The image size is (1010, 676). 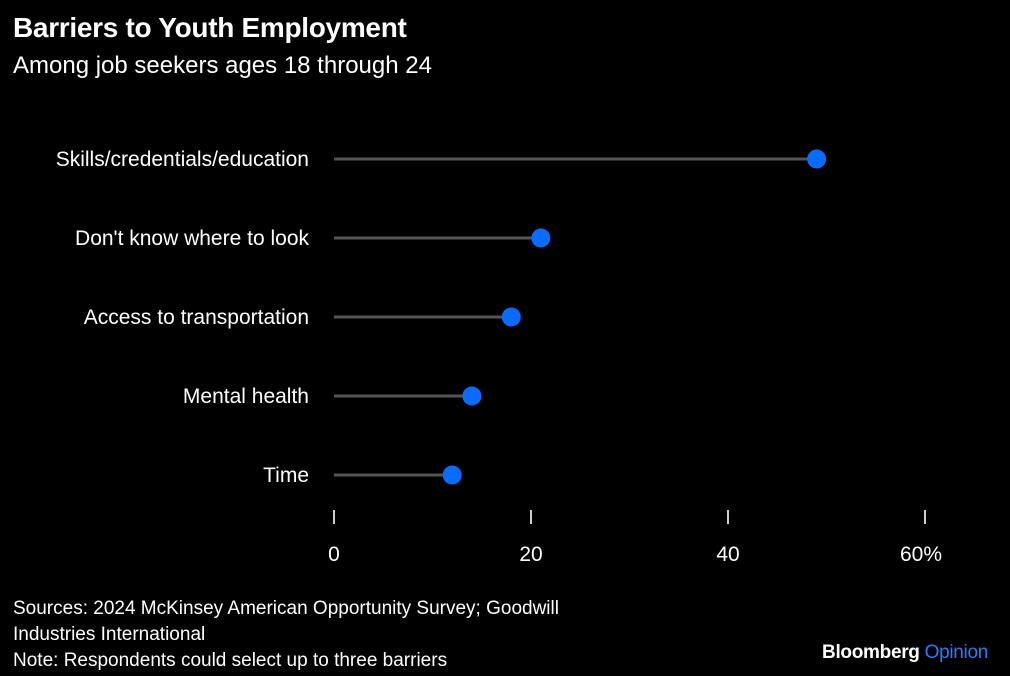 I want to click on brand-name: Bloomberg, so click(x=871, y=652).